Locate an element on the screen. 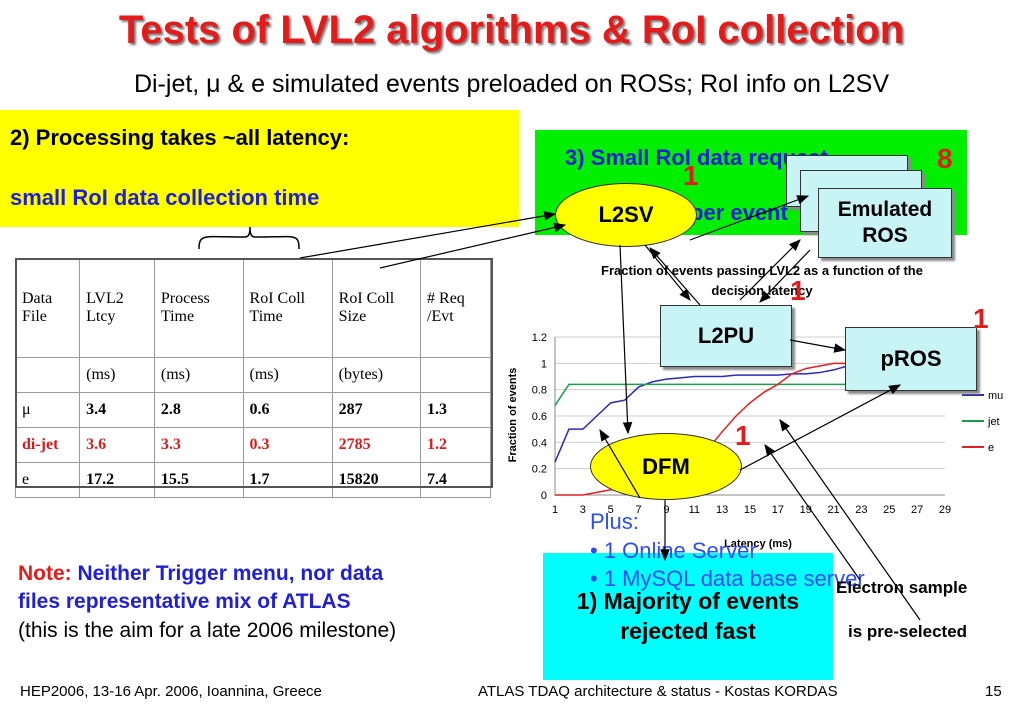 Image resolution: width=1023 pixels, height=708 pixels. processing-text: 2) Processing takes ~all latency: is located at coordinates (180, 137).